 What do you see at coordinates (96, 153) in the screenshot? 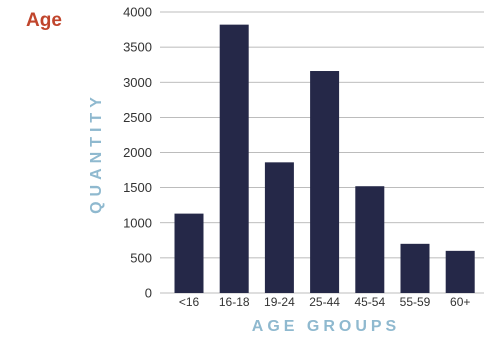
I see `y-axis-label: QUANTITY` at bounding box center [96, 153].